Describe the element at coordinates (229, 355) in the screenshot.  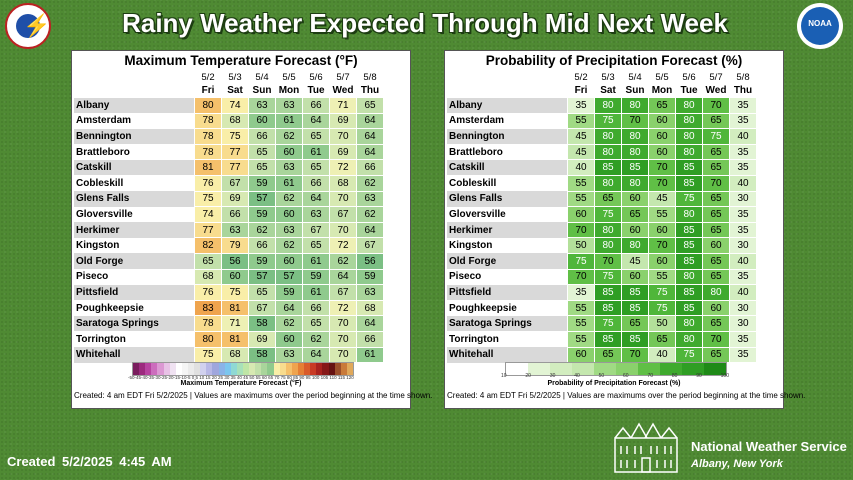
I see `table-row: Whitehall 75 68 58 63 64 70 61` at that location.